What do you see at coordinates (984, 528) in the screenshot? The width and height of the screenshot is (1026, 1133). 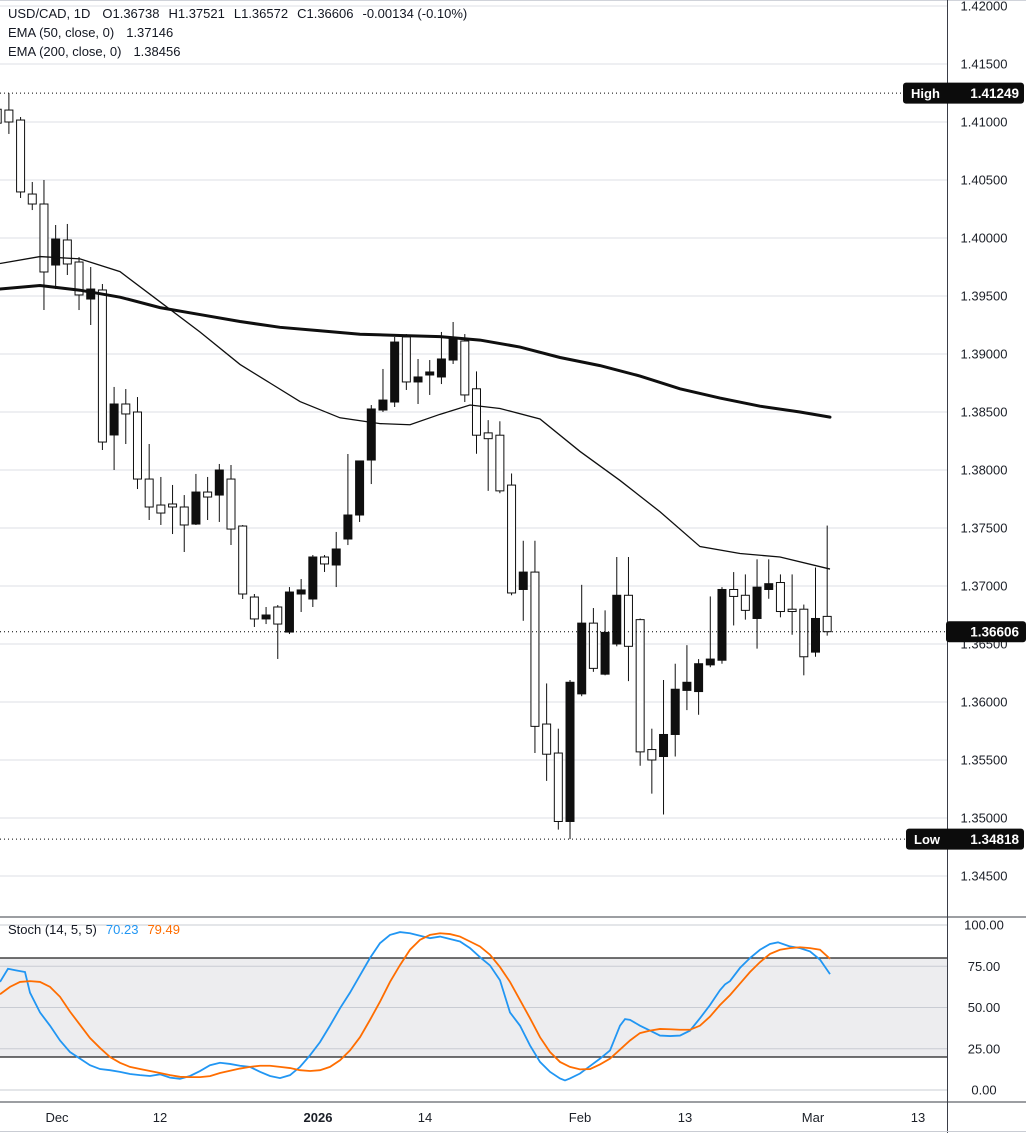 I see `price-axis-label: 1.37500` at bounding box center [984, 528].